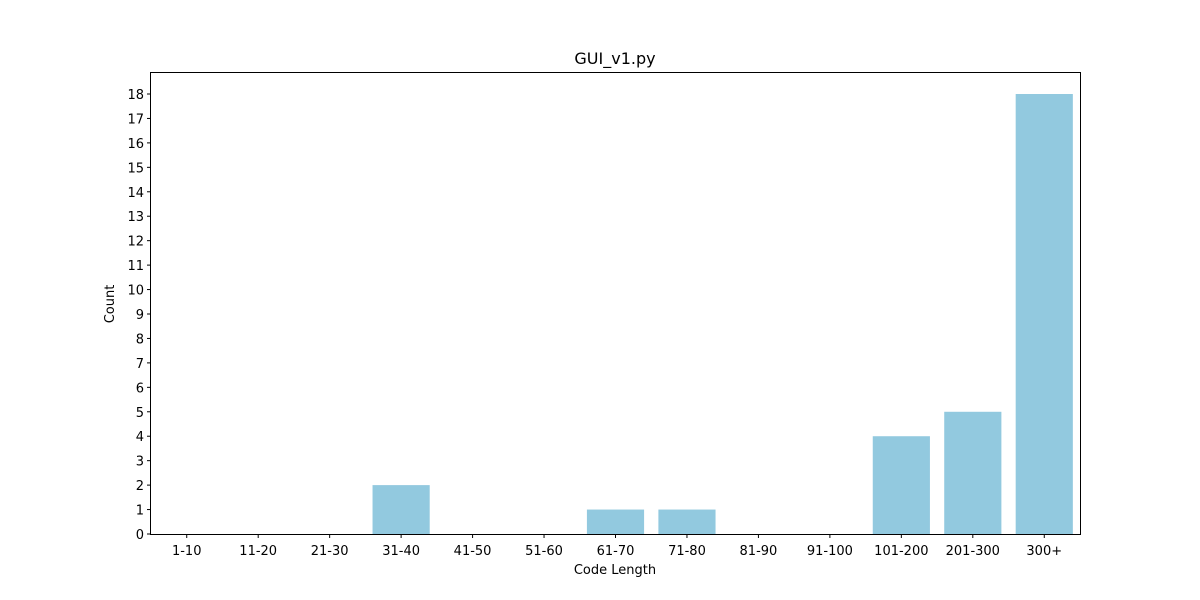 This screenshot has height=600, width=1200. What do you see at coordinates (615, 570) in the screenshot?
I see `x-axis-label: Code Length` at bounding box center [615, 570].